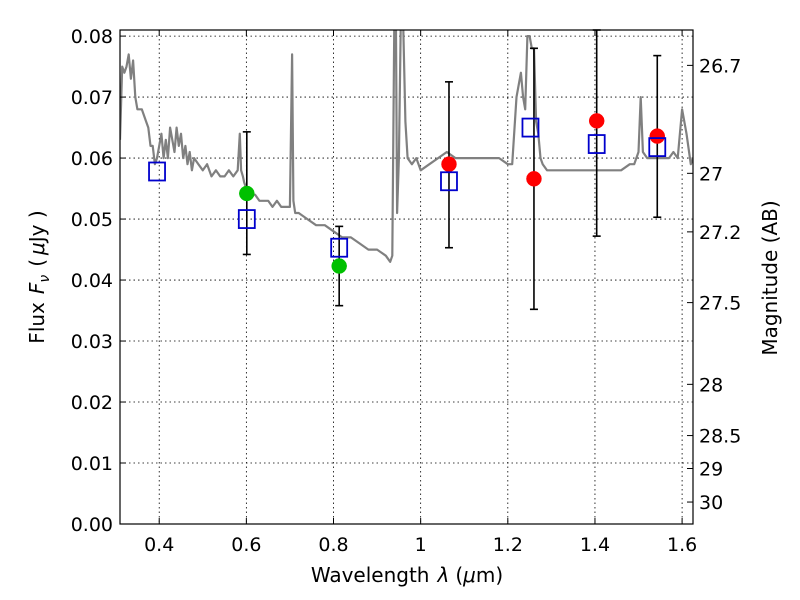  I want to click on y2-tick-label: 26.7, so click(720, 66).